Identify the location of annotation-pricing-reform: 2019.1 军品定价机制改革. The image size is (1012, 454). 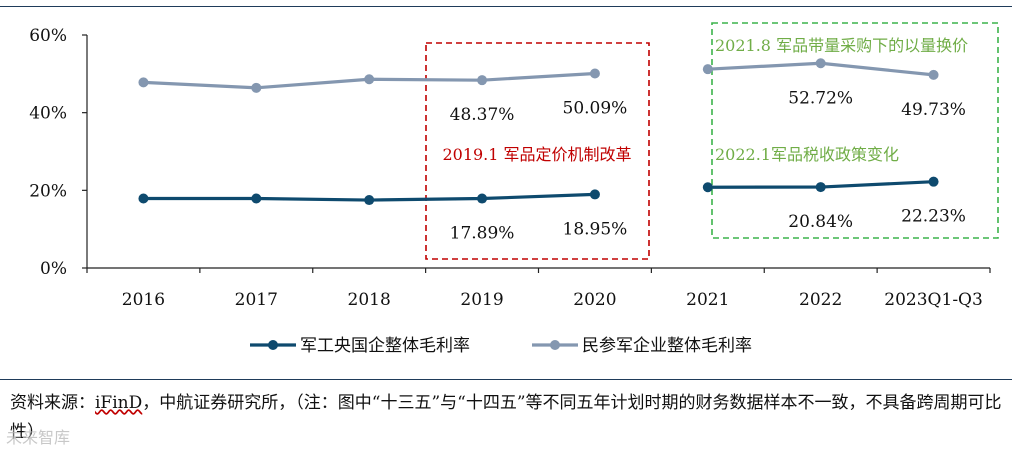
(536, 154).